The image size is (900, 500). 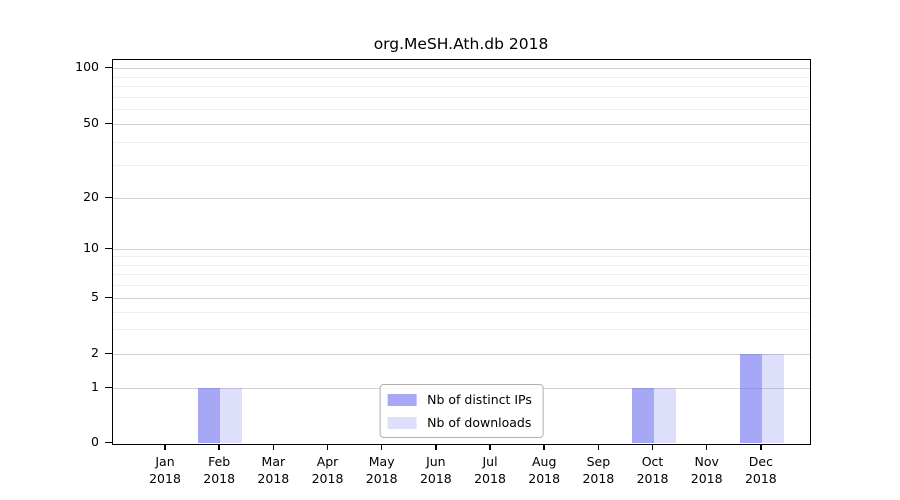 I want to click on legend: Nb of distinct IPs Nb of downloads, so click(x=461, y=411).